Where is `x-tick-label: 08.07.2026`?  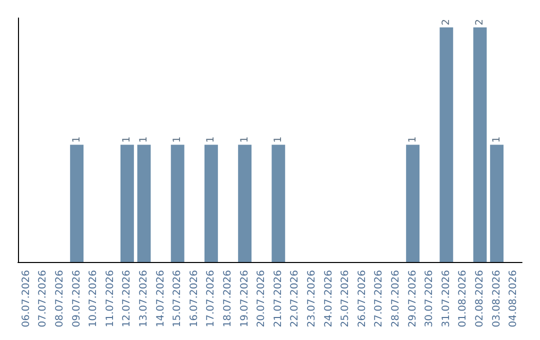
x-tick-label: 08.07.2026 is located at coordinates (60, 299).